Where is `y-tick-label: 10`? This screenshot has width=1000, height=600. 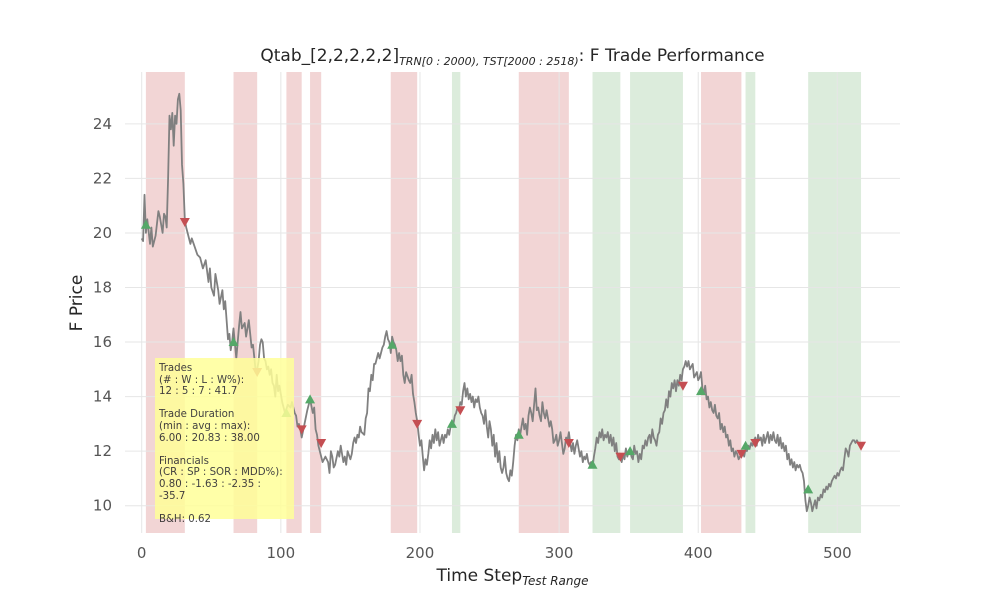
y-tick-label: 10 is located at coordinates (102, 506).